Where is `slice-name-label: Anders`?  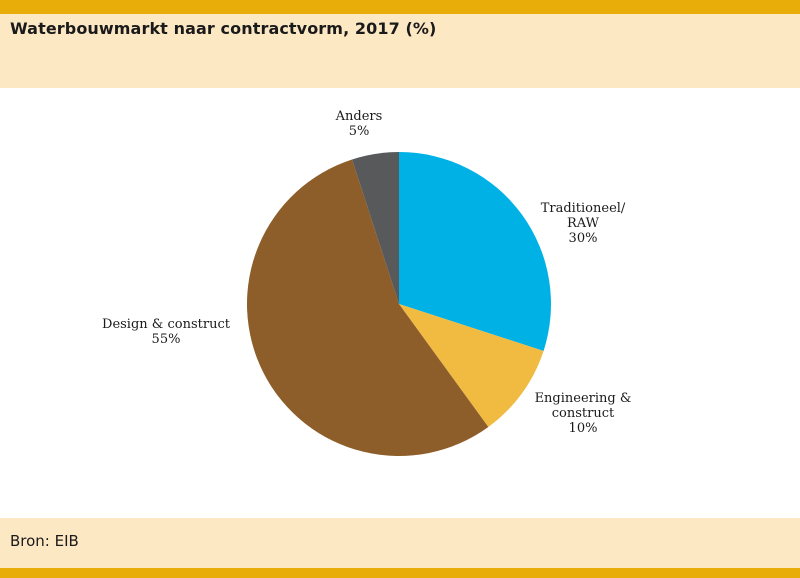
slice-name-label: Anders is located at coordinates (359, 116).